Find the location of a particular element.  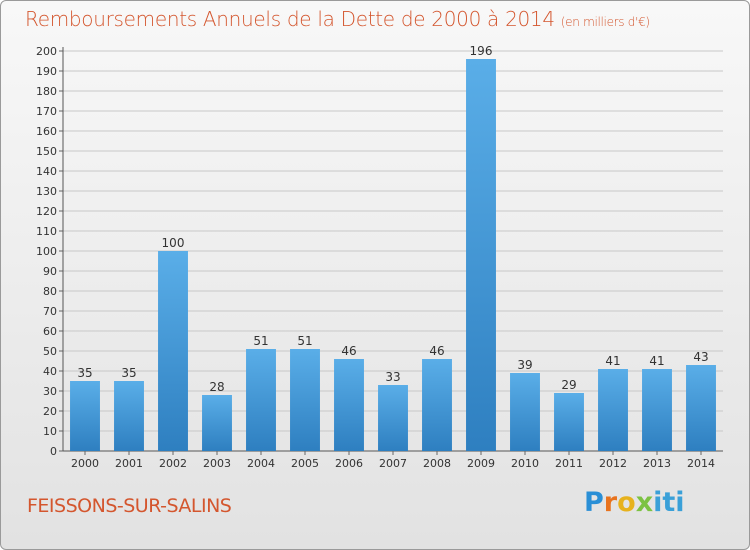

data-label-2008: 46 is located at coordinates (436, 351).